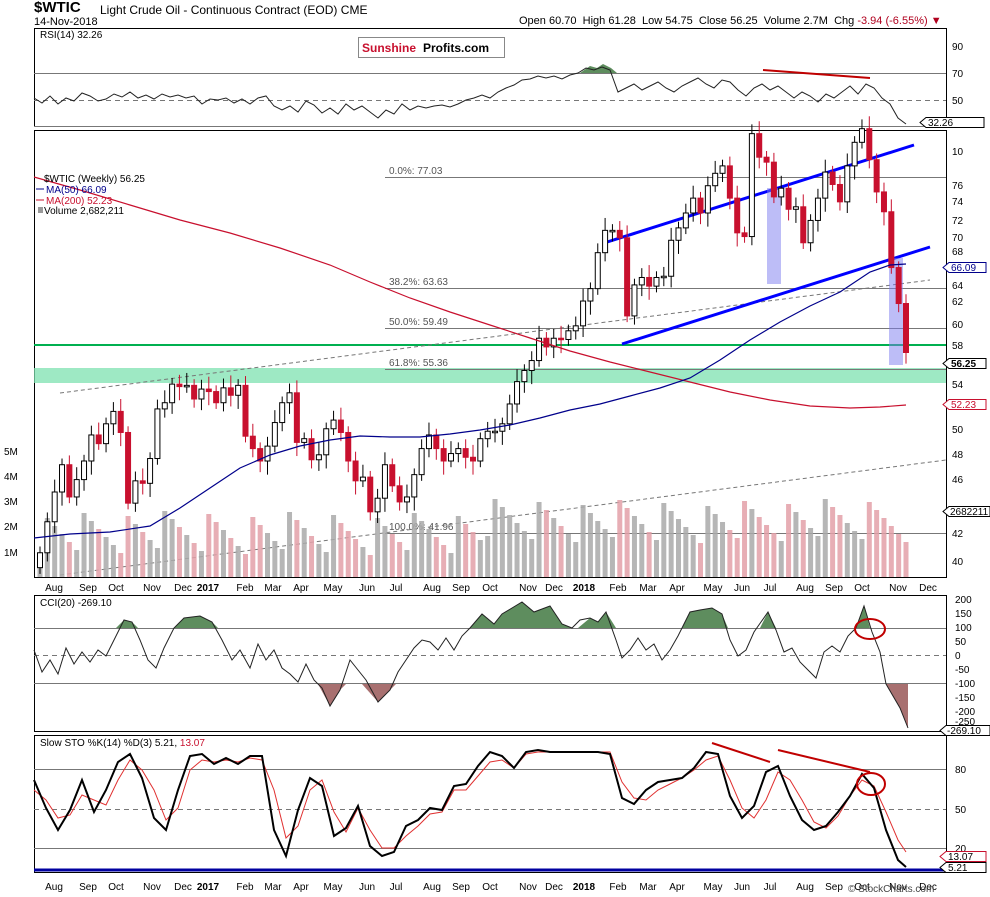  What do you see at coordinates (461, 588) in the screenshot?
I see `x-axis-label: Sep` at bounding box center [461, 588].